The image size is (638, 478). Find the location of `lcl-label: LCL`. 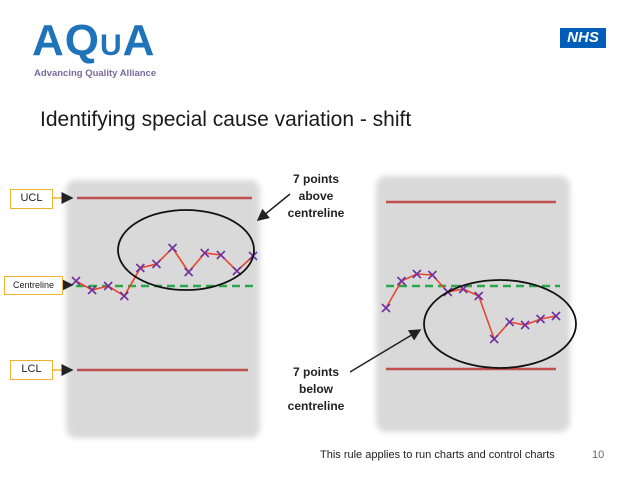

lcl-label: LCL is located at coordinates (31, 370).